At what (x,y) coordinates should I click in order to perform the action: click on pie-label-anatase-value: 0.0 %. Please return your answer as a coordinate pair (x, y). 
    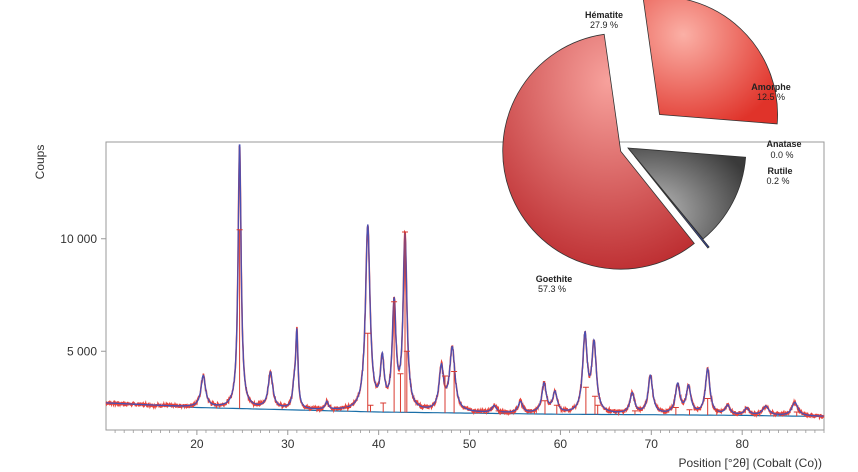
    Looking at the image, I should click on (781, 155).